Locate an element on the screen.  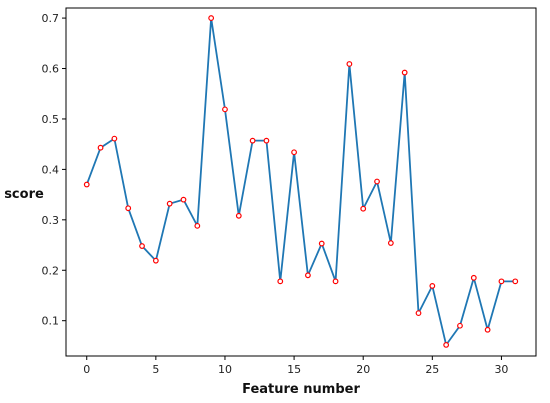
x-tick-label: 5 is located at coordinates (155, 369).